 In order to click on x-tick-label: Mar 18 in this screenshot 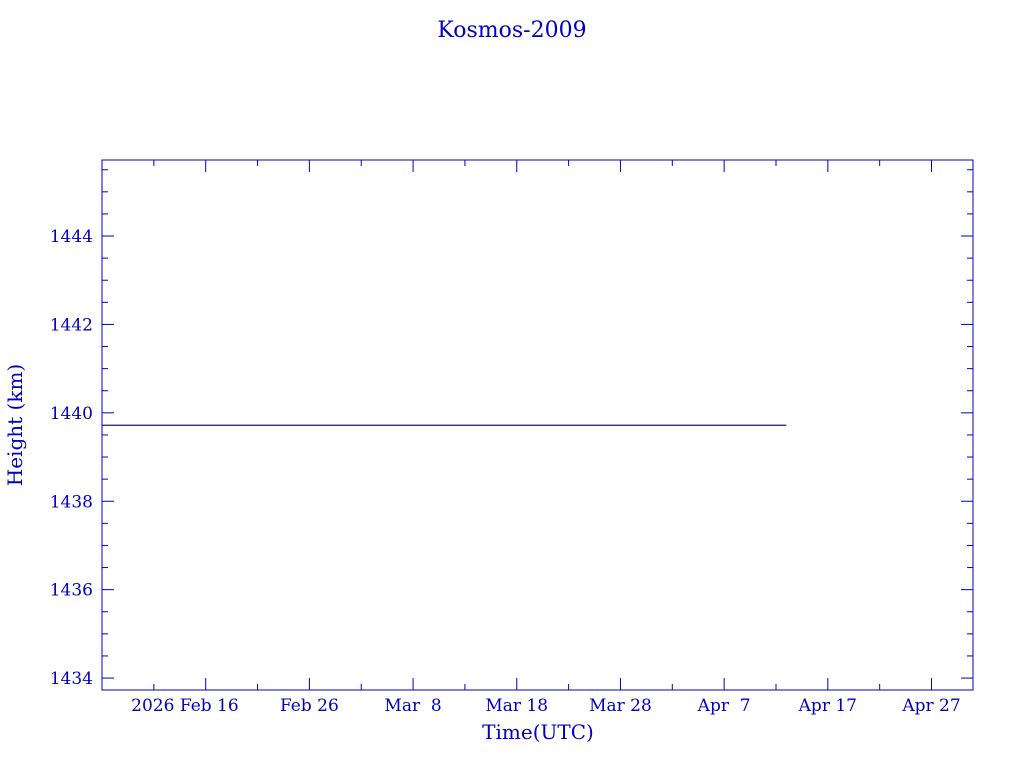, I will do `click(516, 706)`.